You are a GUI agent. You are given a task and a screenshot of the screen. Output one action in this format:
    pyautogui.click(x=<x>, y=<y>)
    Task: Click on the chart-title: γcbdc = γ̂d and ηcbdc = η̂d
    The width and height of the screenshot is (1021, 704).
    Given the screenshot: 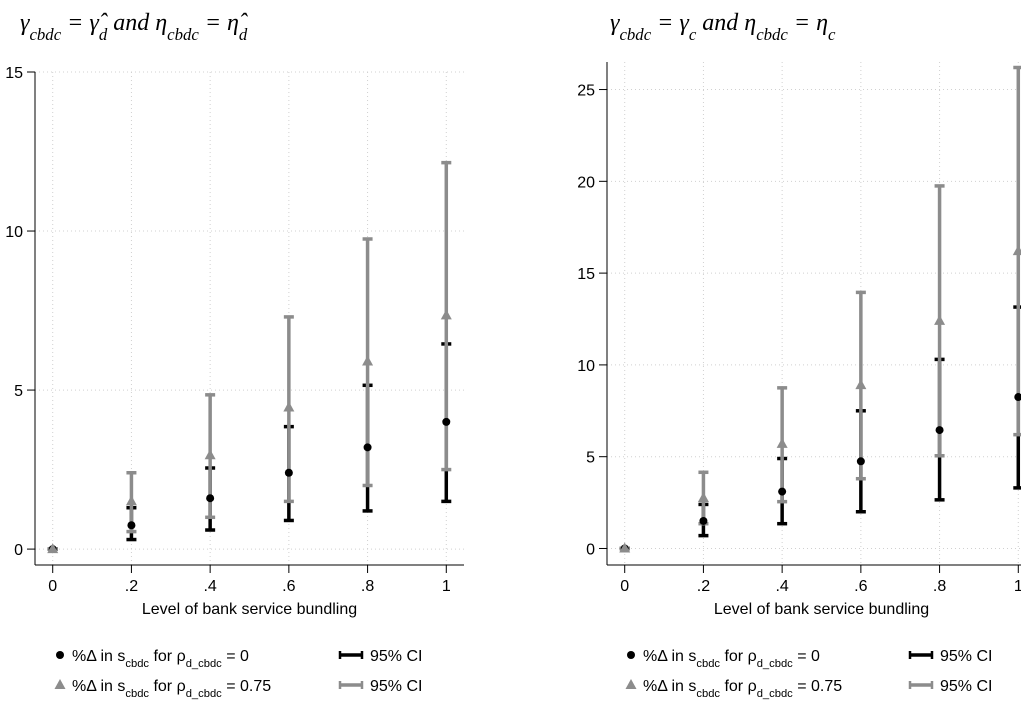 What is the action you would take?
    pyautogui.click(x=134, y=27)
    